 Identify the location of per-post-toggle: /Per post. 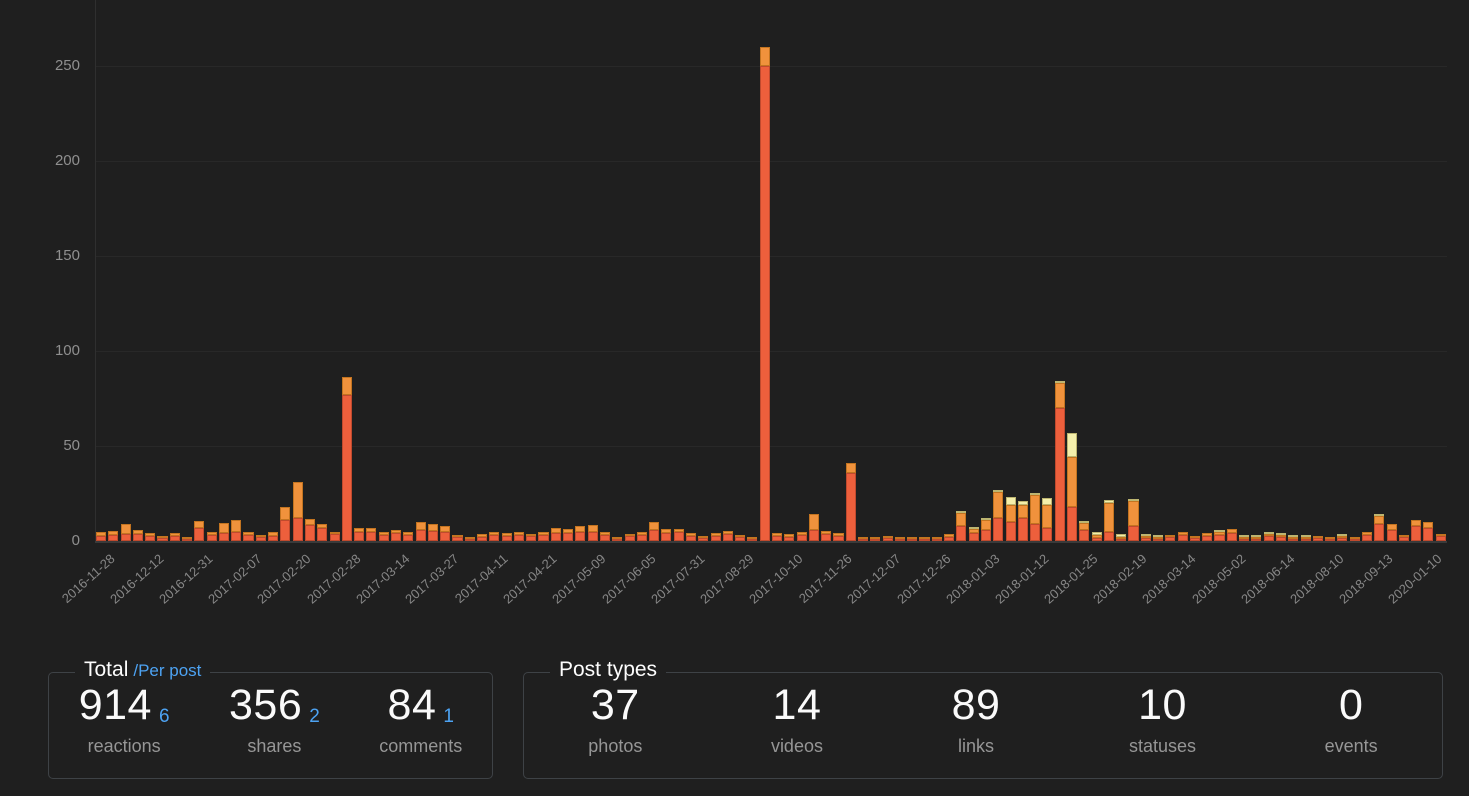
(167, 670).